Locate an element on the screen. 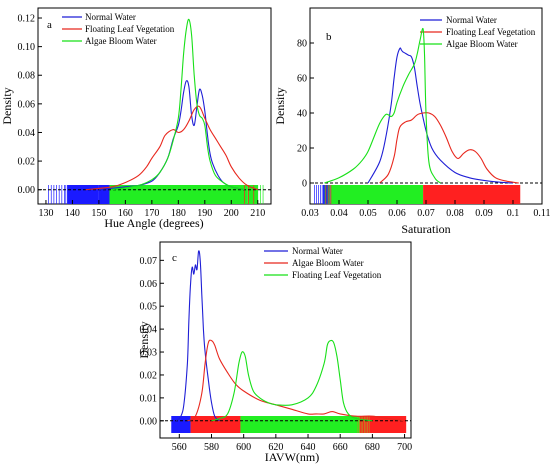 This screenshot has width=550, height=465. x-tick-label: 560 is located at coordinates (179, 447).